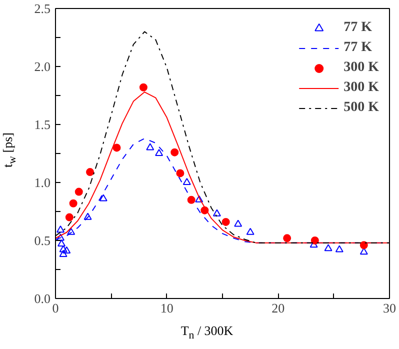 This screenshot has height=349, width=399. Describe the element at coordinates (55, 308) in the screenshot. I see `x-tick-label: 0` at that location.